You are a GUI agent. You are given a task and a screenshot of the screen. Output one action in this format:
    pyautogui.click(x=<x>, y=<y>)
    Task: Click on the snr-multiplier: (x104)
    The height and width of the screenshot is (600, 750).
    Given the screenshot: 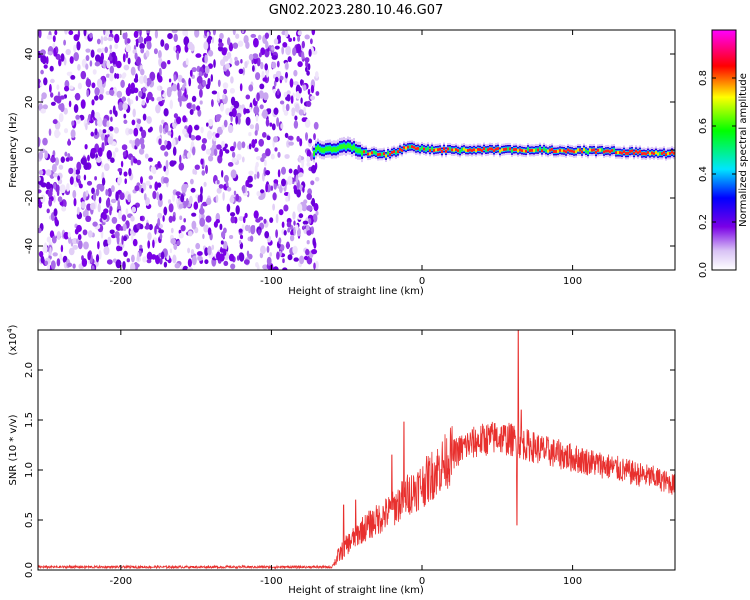 What is the action you would take?
    pyautogui.click(x=12, y=339)
    